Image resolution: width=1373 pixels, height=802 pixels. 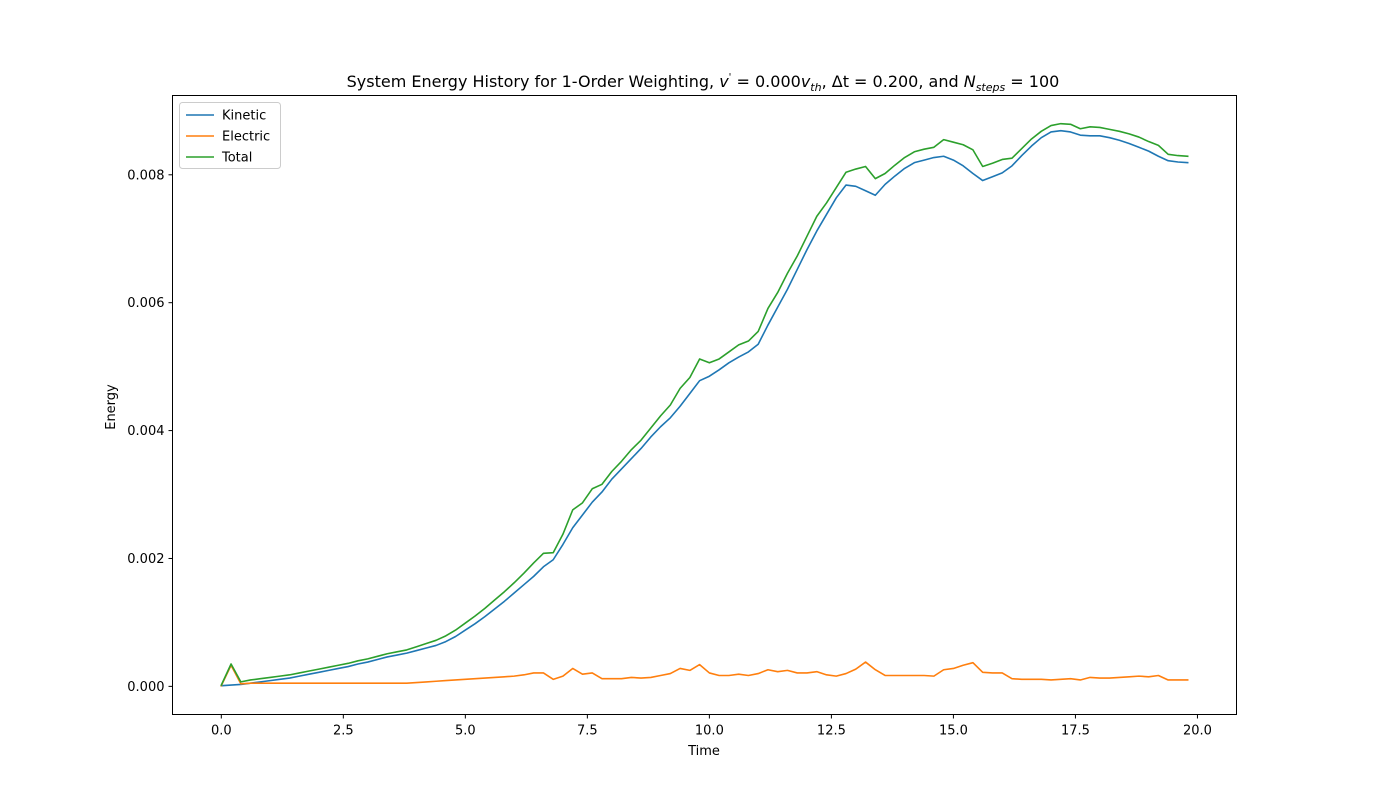 What do you see at coordinates (703, 751) in the screenshot?
I see `x-axis-label: Time` at bounding box center [703, 751].